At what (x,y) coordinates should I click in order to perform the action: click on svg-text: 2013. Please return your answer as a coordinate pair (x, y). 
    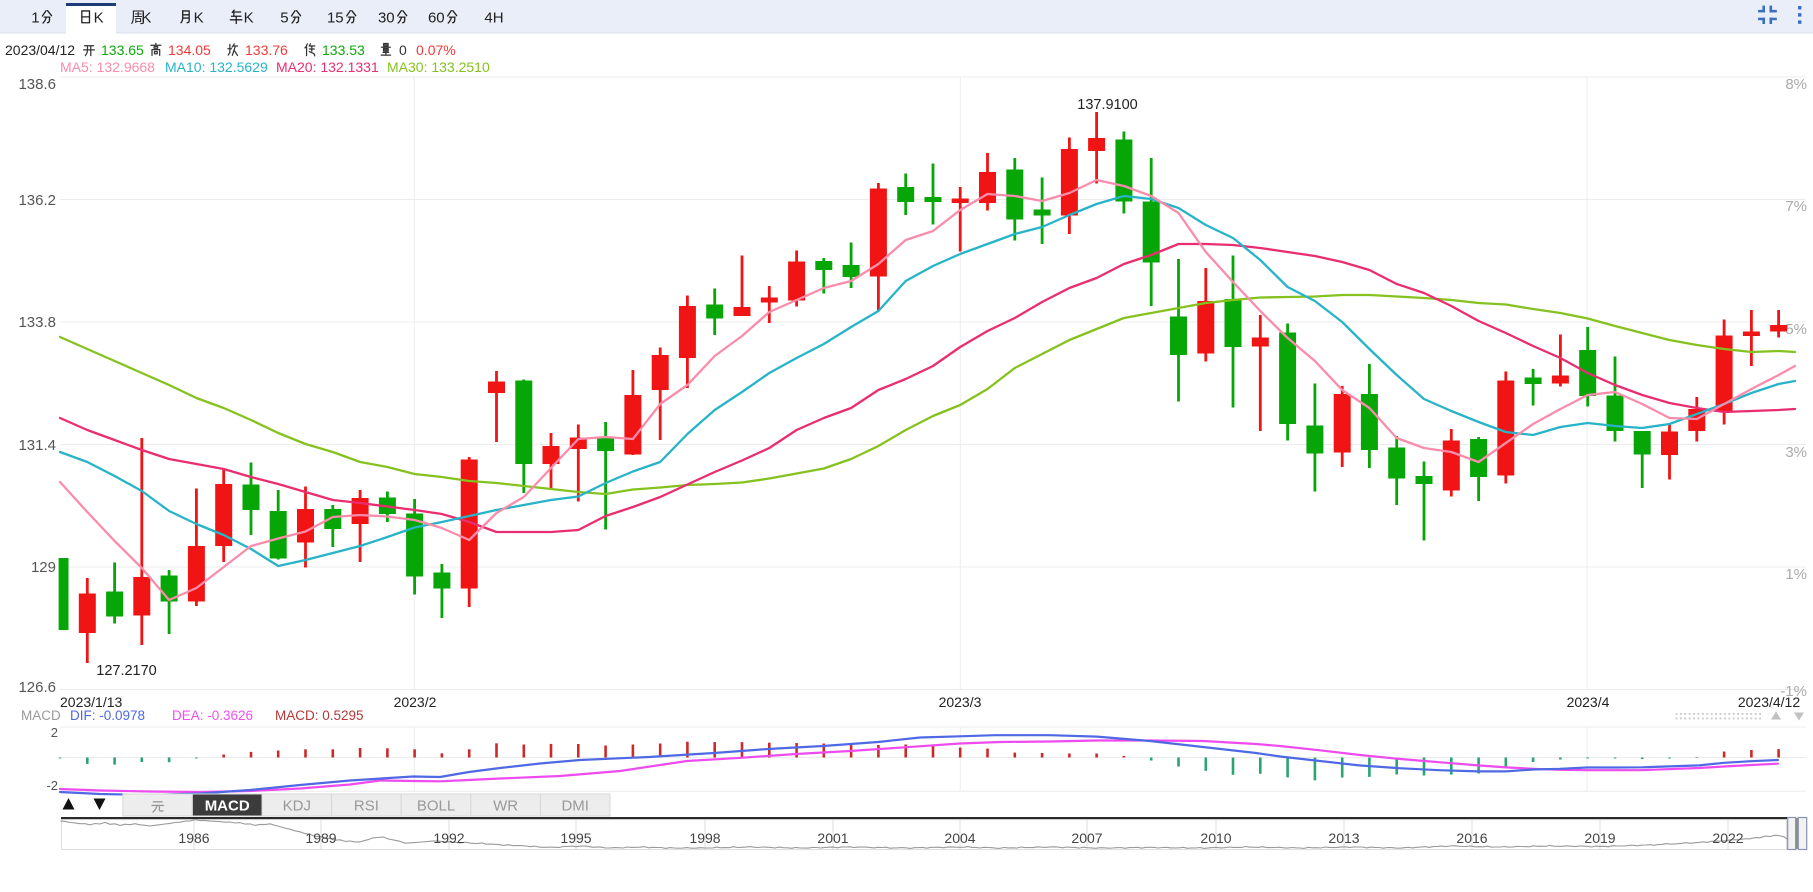
    Looking at the image, I should click on (1343, 838).